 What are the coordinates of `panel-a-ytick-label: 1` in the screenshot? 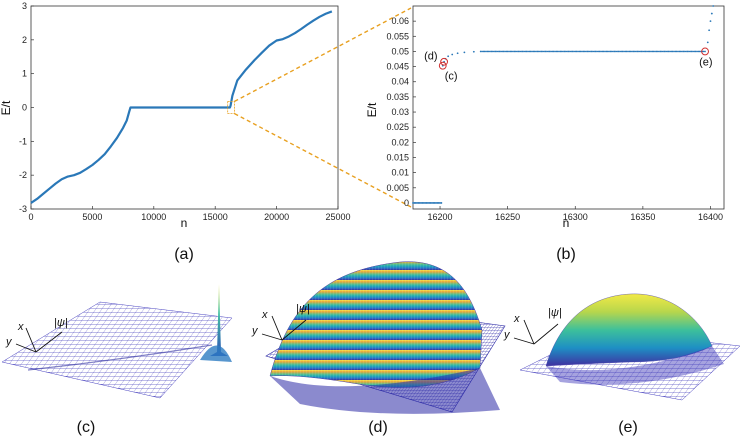 It's located at (24, 74).